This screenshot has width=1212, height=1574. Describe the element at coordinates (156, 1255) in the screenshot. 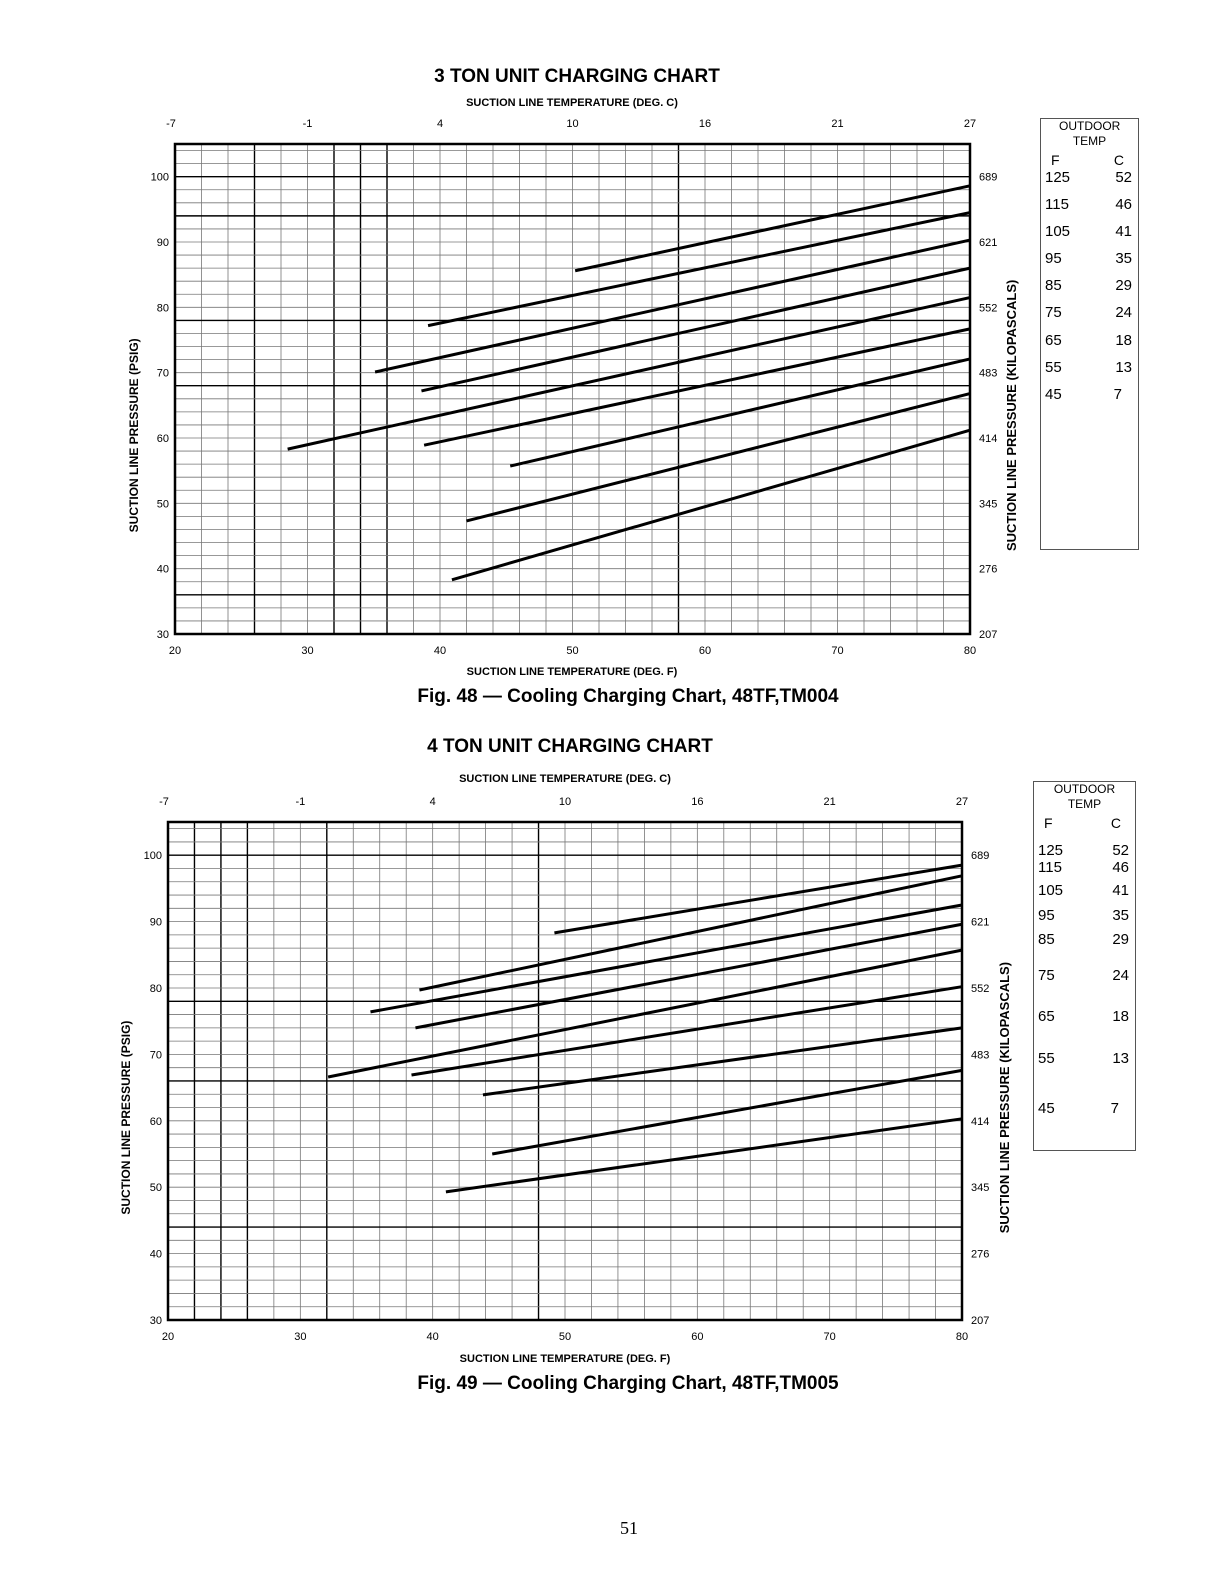

I see `y-tick-label: 40` at that location.